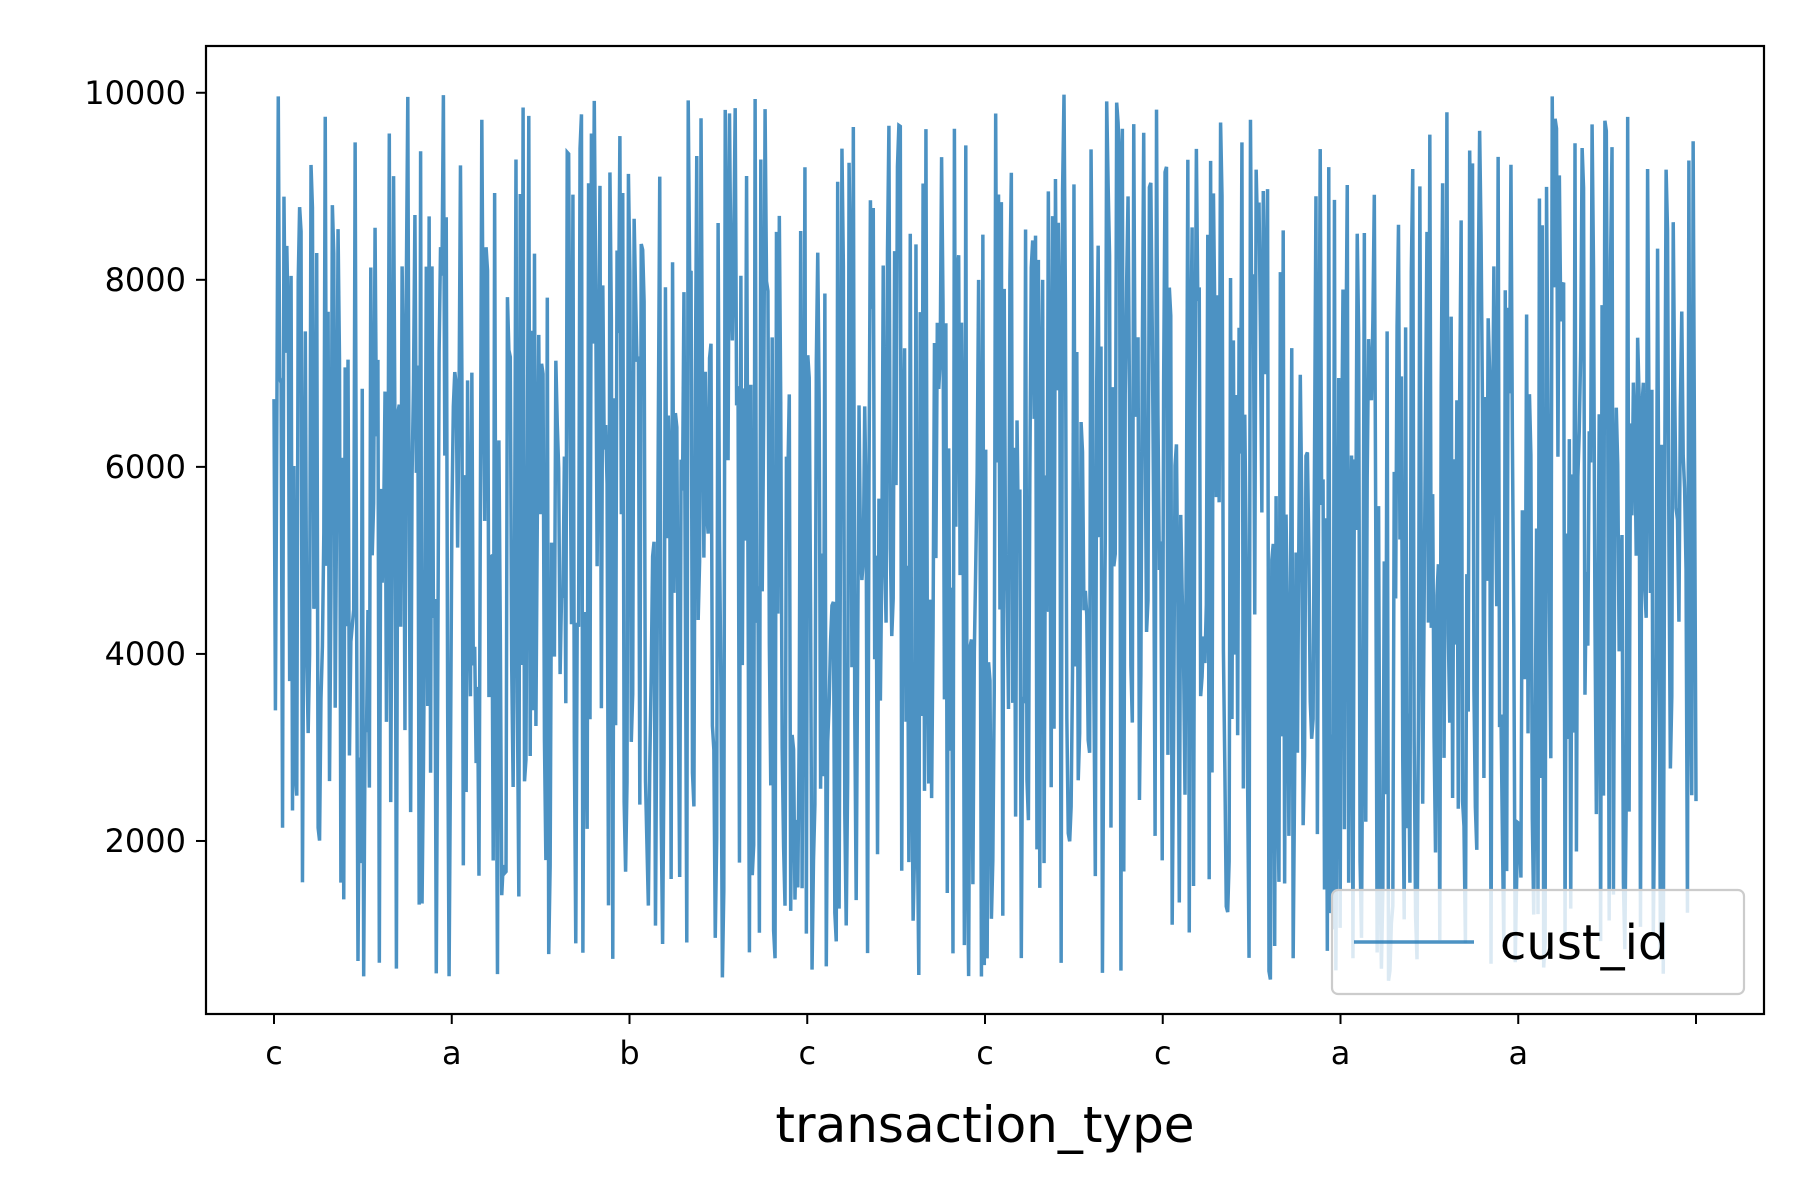 The height and width of the screenshot is (1200, 1800). What do you see at coordinates (135, 93) in the screenshot?
I see `y-tick-label: 10000` at bounding box center [135, 93].